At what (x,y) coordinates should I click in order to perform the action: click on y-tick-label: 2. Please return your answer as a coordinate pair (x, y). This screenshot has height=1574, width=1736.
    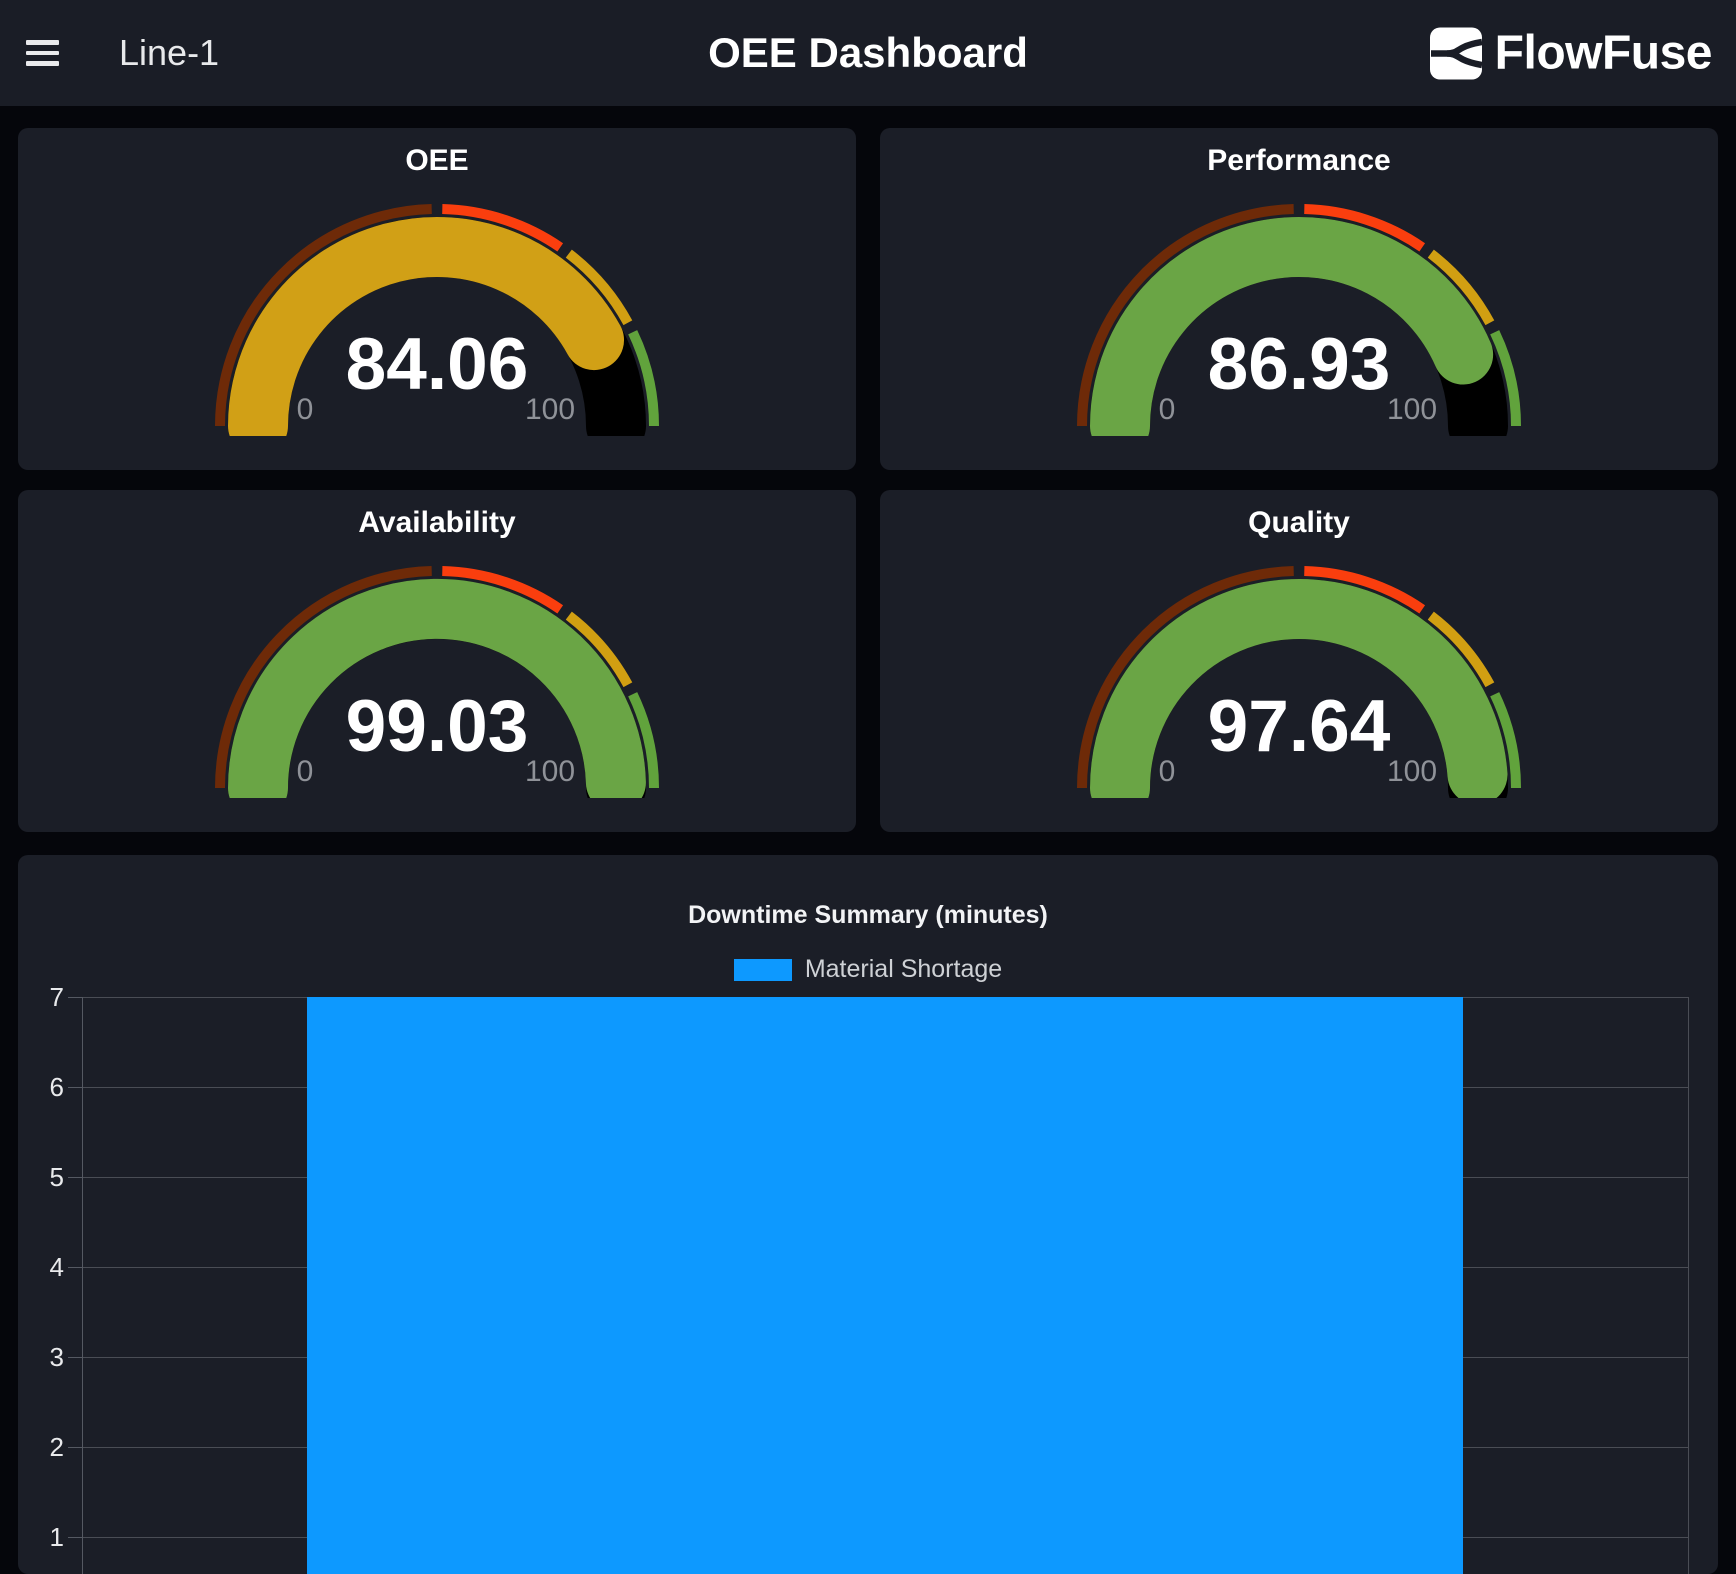
    Looking at the image, I should click on (56, 1447).